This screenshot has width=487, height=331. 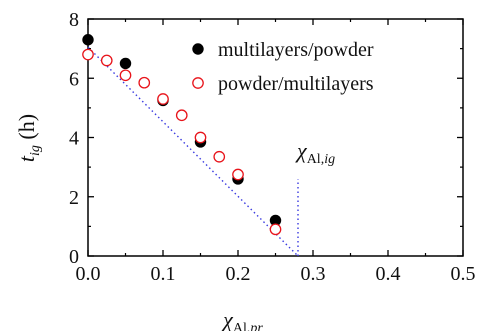 I want to click on x-tick-label: 0.0, so click(x=88, y=274).